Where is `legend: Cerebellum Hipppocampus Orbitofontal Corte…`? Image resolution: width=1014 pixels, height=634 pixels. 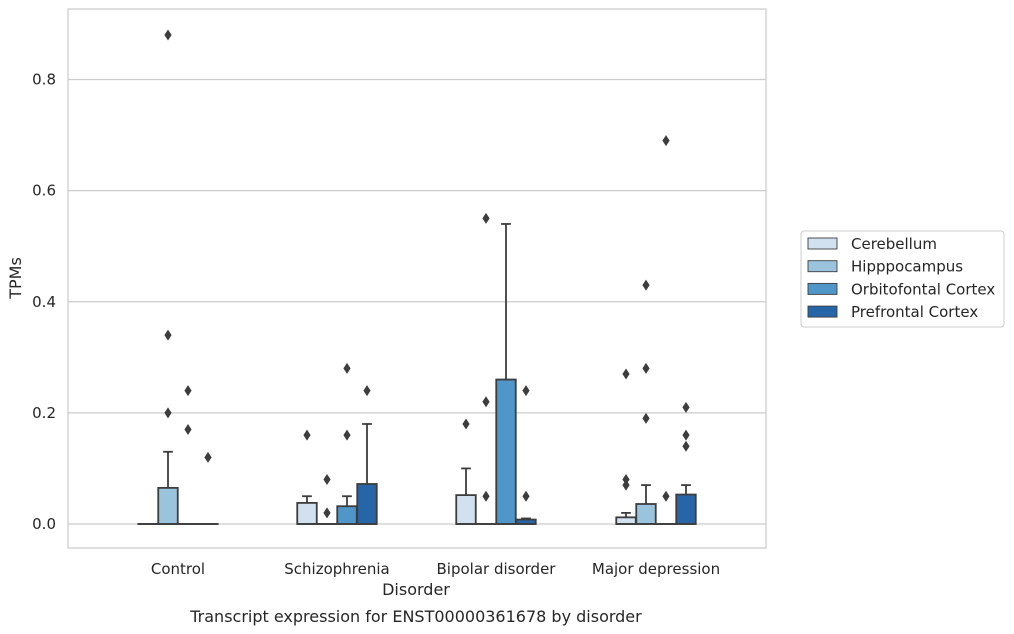 legend: Cerebellum Hipppocampus Orbitofontal Corte… is located at coordinates (902, 279).